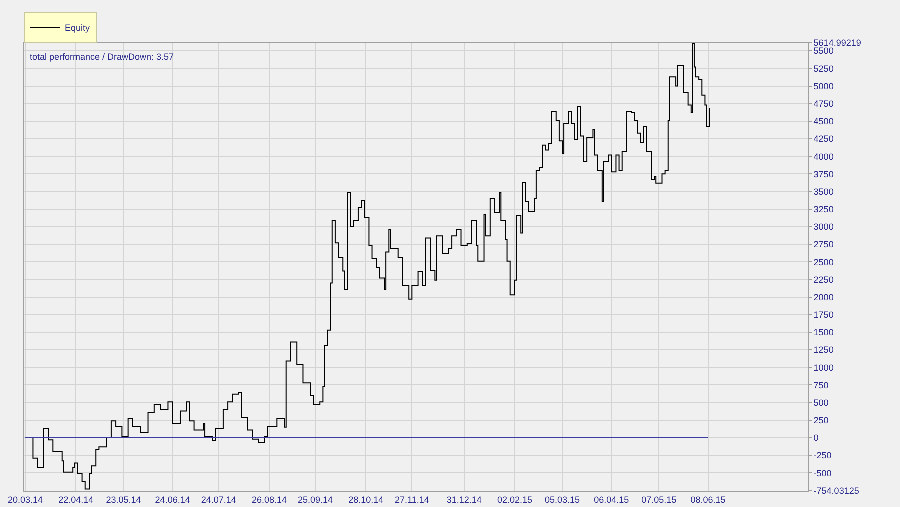 This screenshot has height=507, width=900. Describe the element at coordinates (102, 57) in the screenshot. I see `annotation: total performance / DrawDown: 3.57` at that location.